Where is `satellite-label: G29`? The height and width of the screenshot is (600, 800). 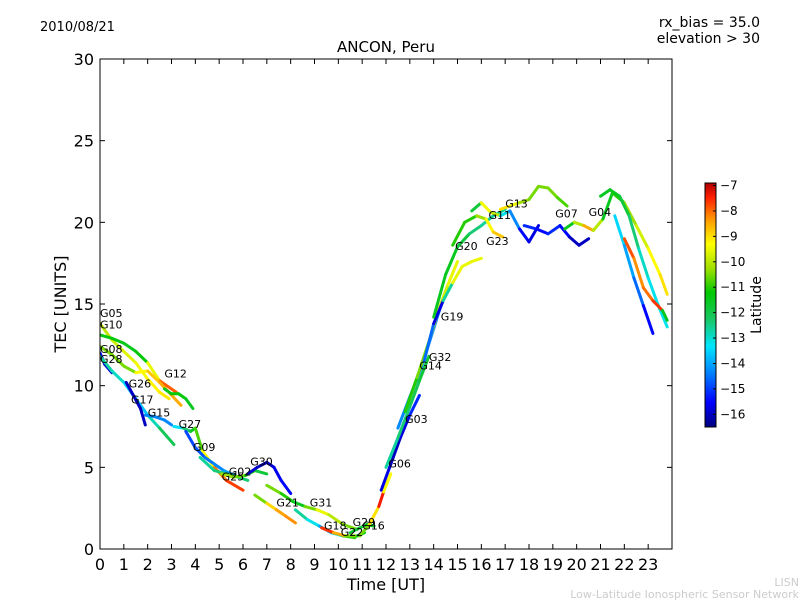
satellite-label: G29 is located at coordinates (364, 522).